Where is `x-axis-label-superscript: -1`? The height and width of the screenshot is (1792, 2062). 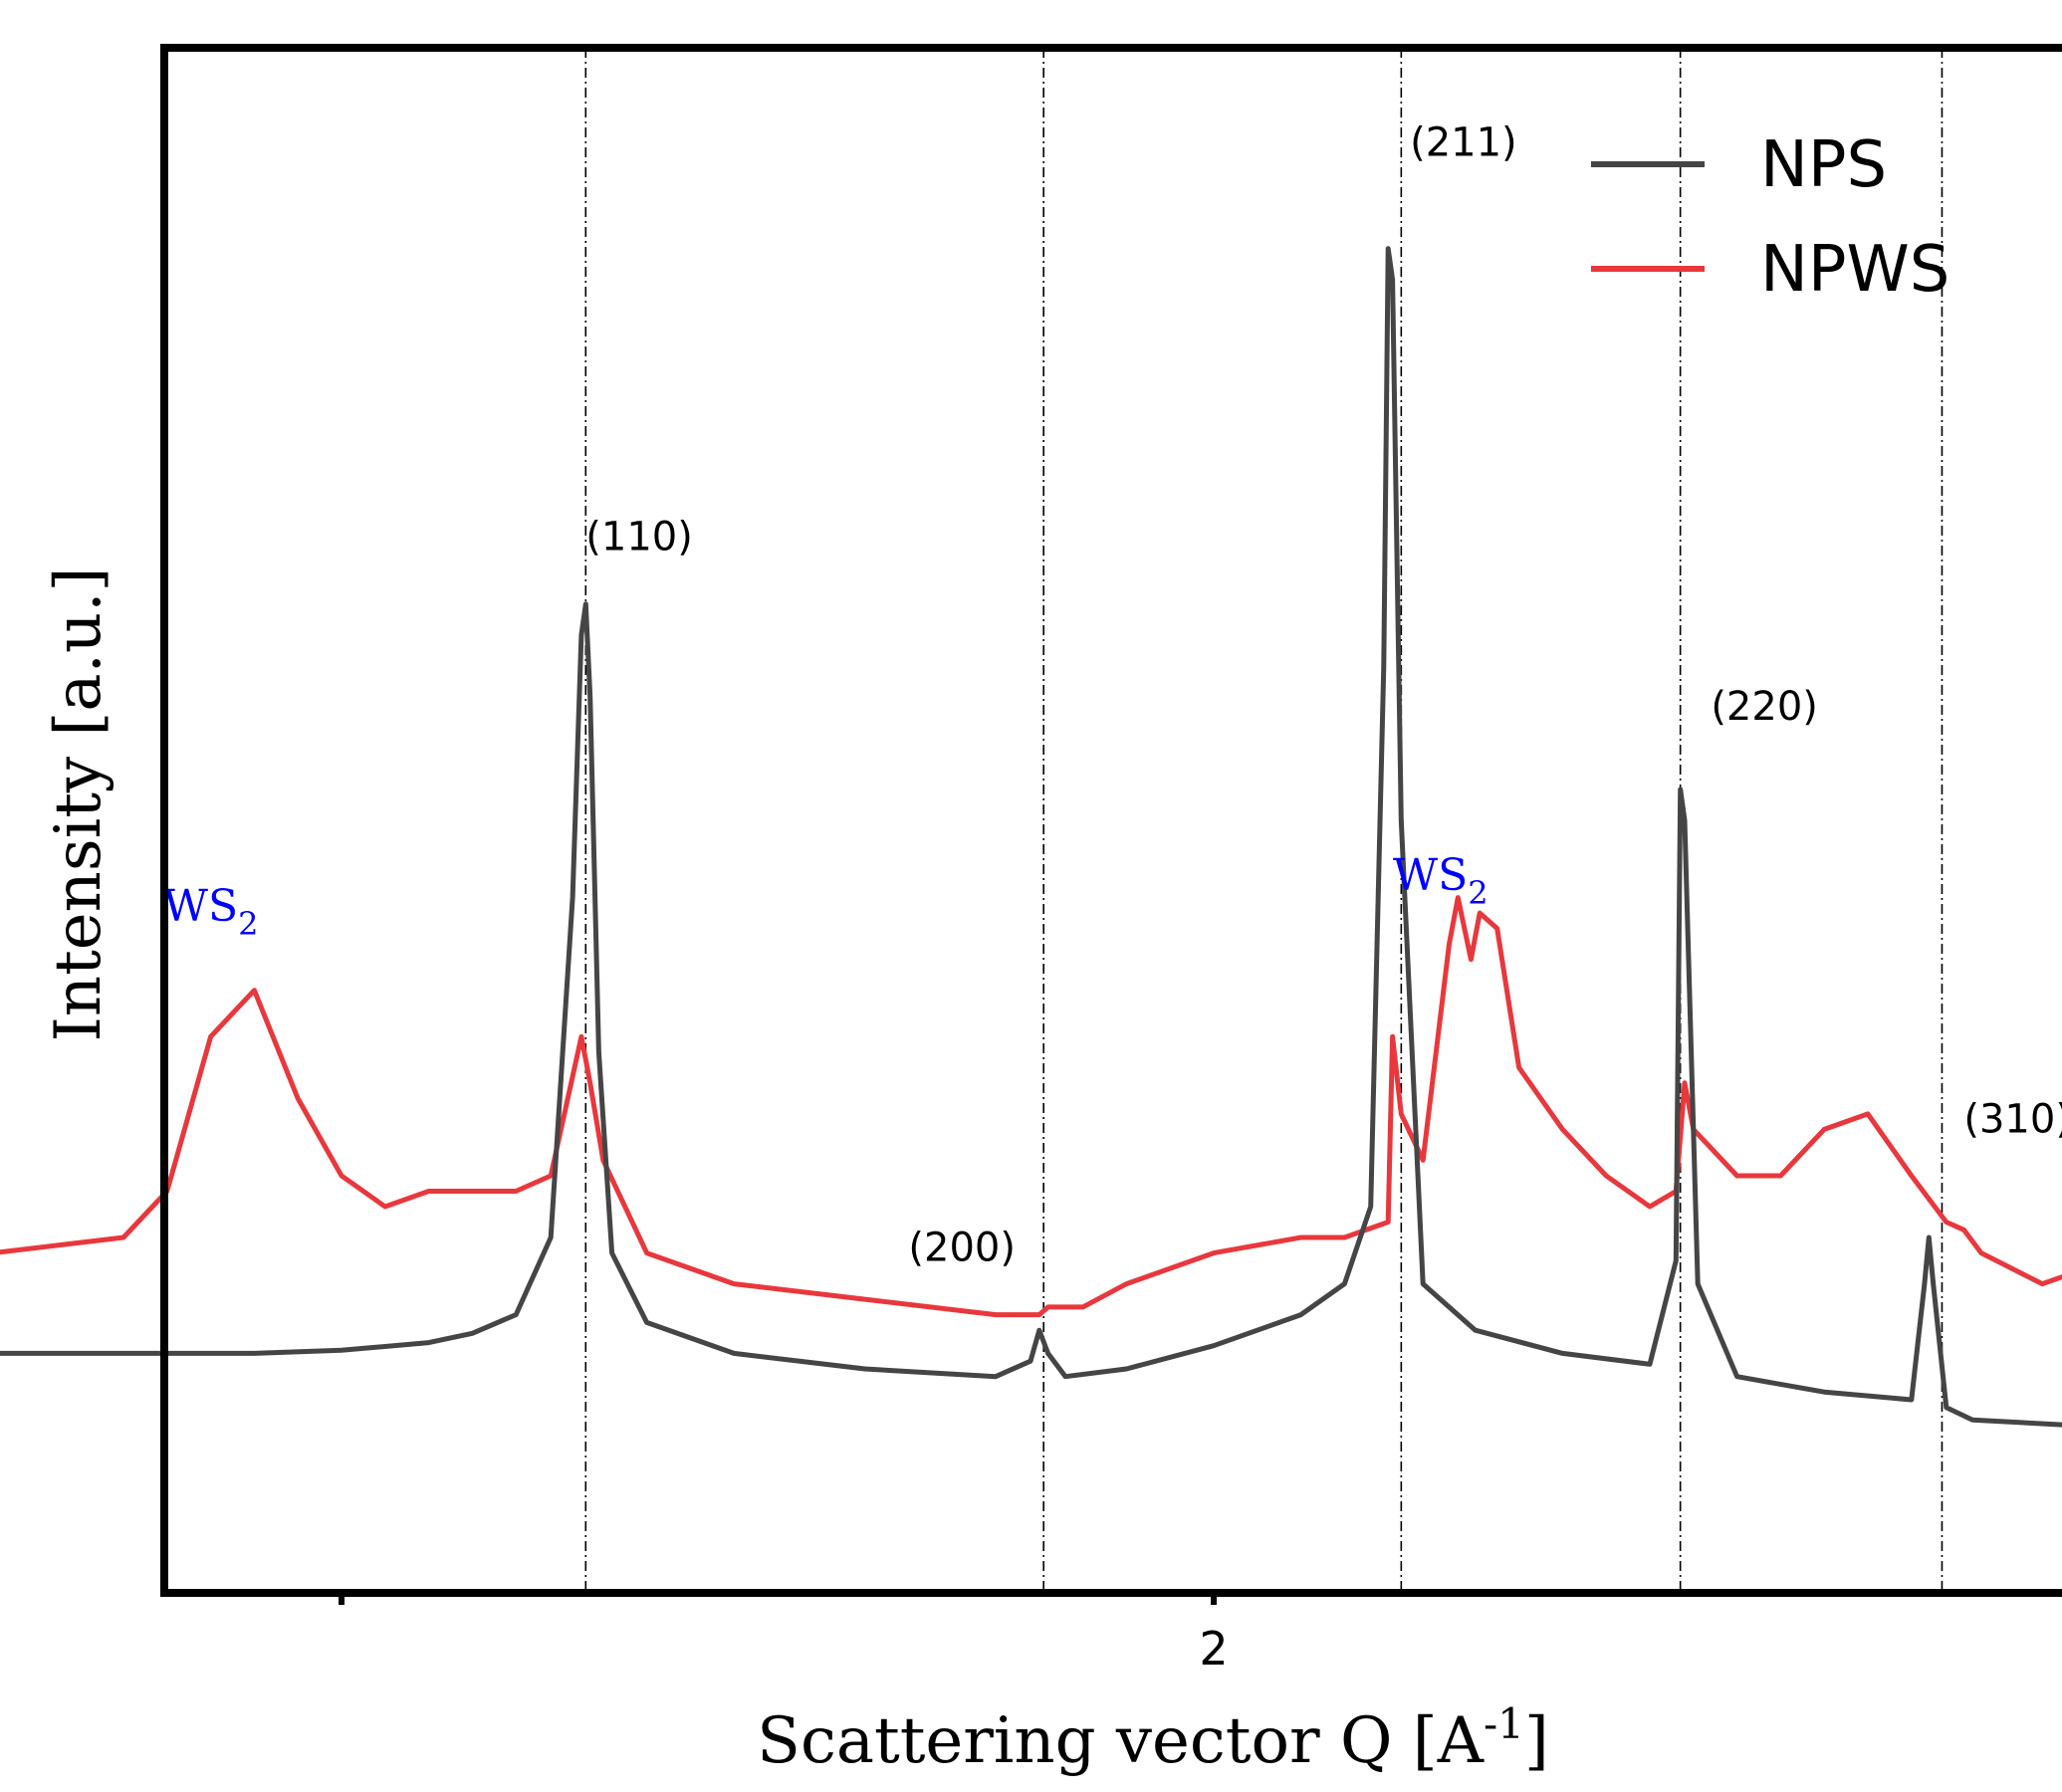 x-axis-label-superscript: -1 is located at coordinates (1504, 1723).